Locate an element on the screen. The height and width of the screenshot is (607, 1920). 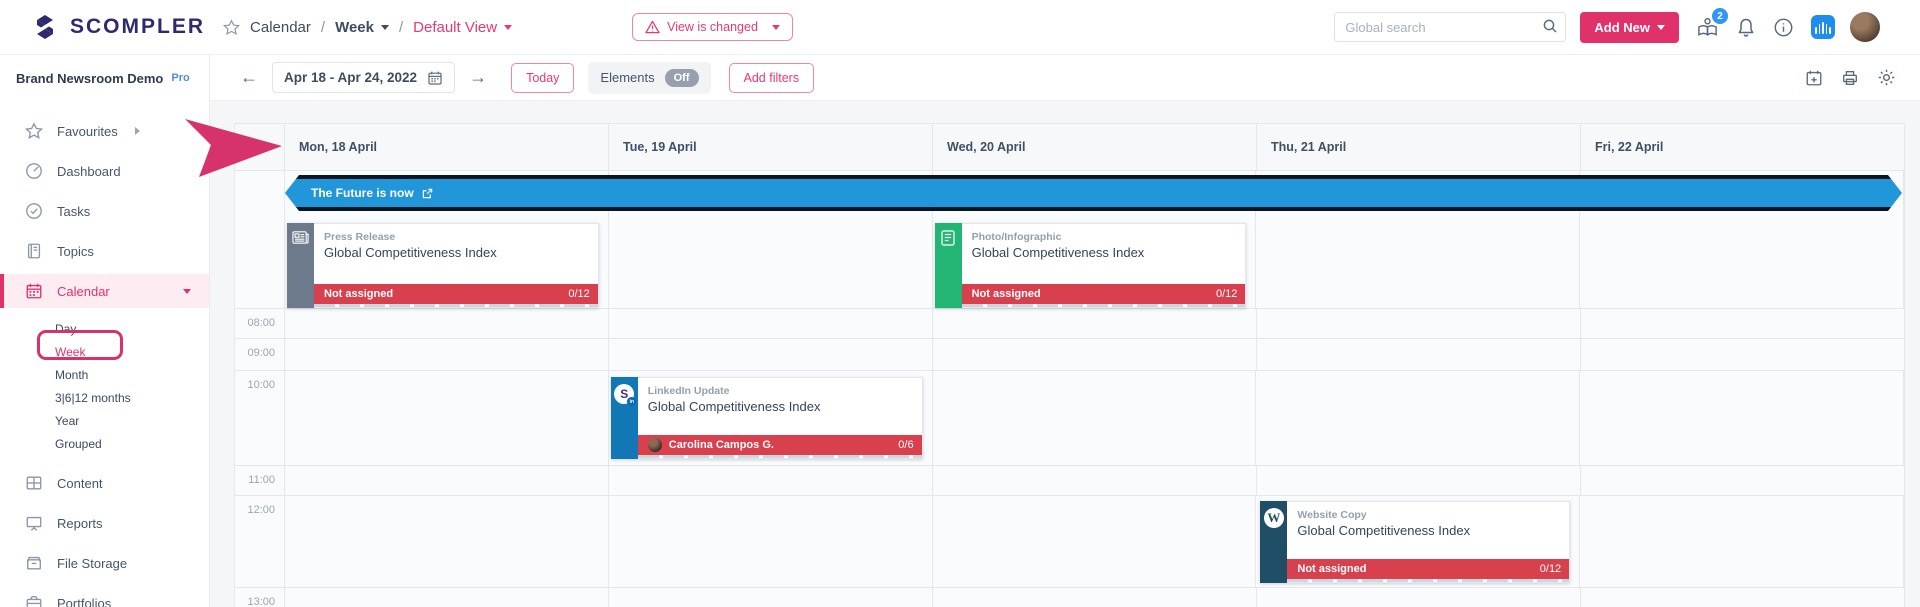
day-header-thu: Thu, 21 April is located at coordinates (1419, 147).